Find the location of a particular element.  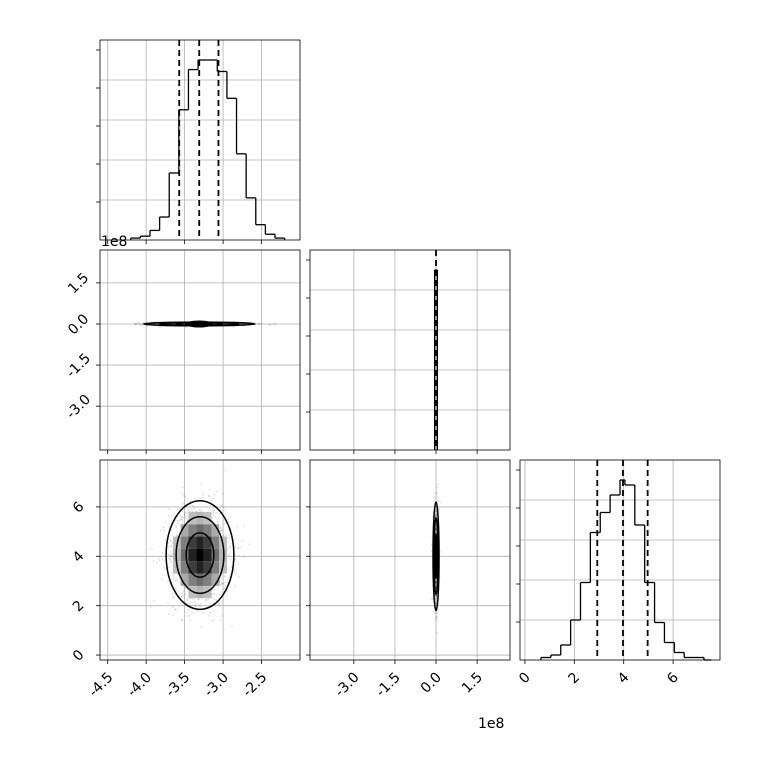

panel-content is located at coordinates (205, 324).